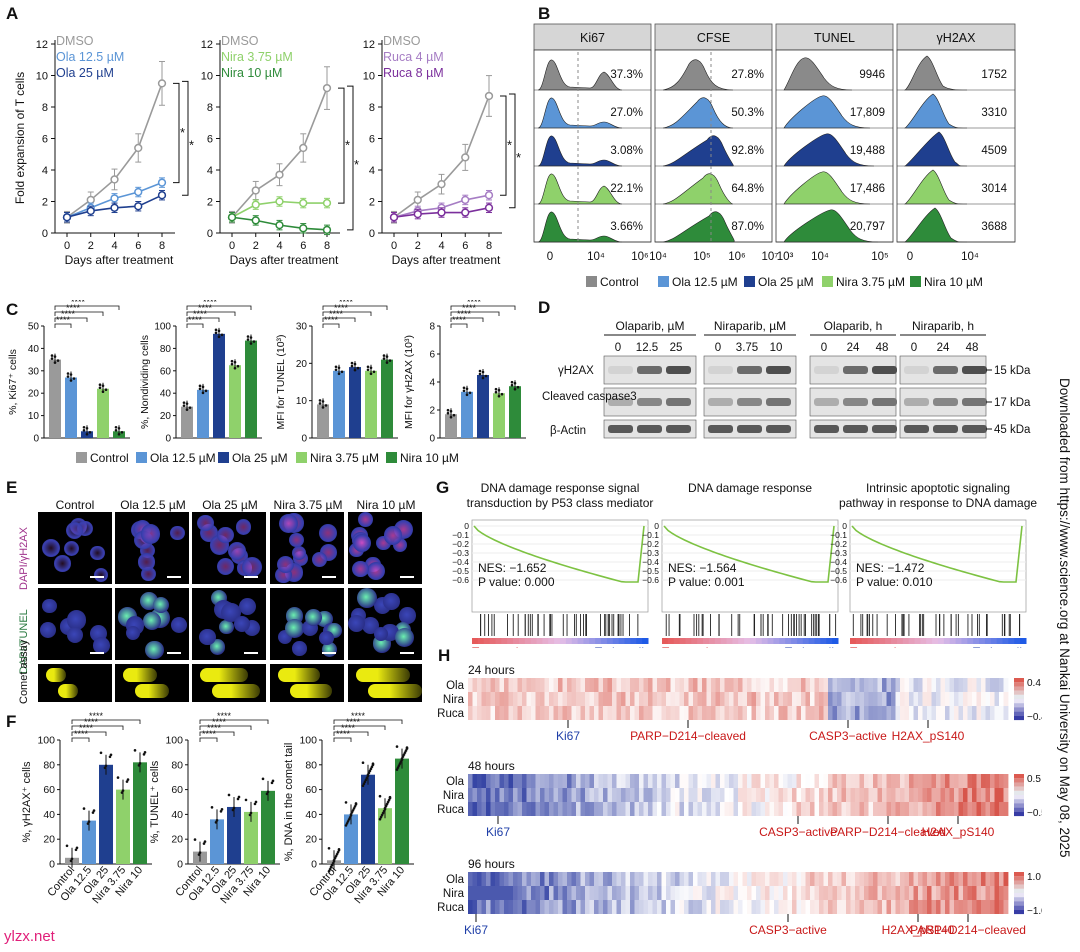 The height and width of the screenshot is (952, 1080). I want to click on x-tick-label: 10⁶, so click(640, 257).